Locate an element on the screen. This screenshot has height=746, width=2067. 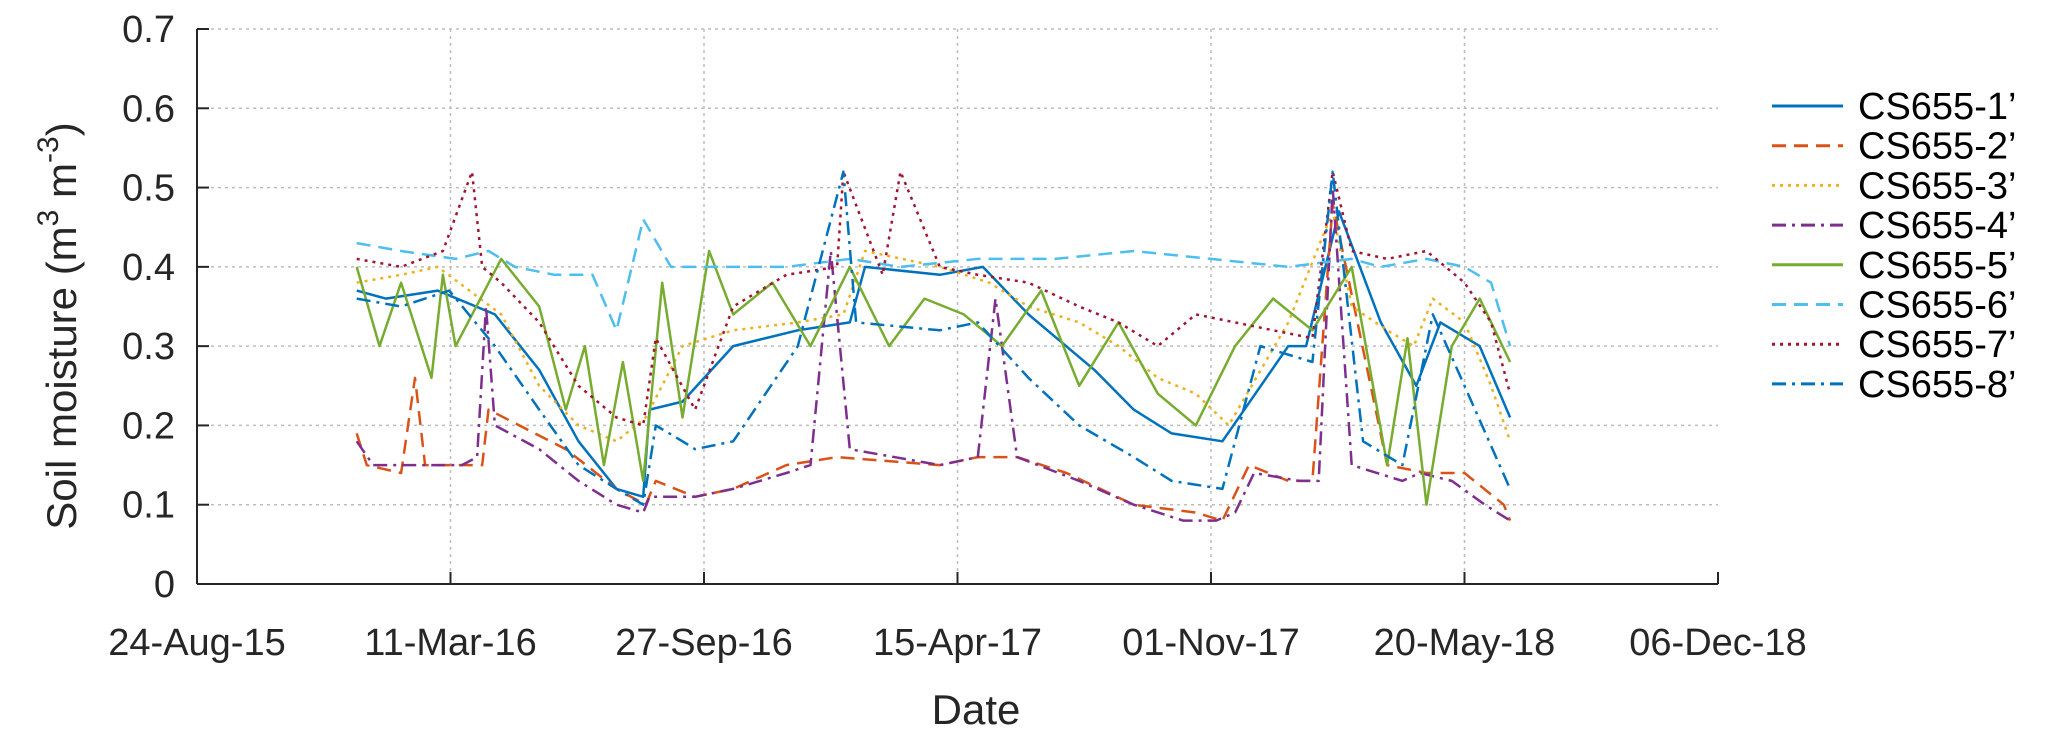
y-axis-label-text: Soil moisture (m is located at coordinates (61, 377).